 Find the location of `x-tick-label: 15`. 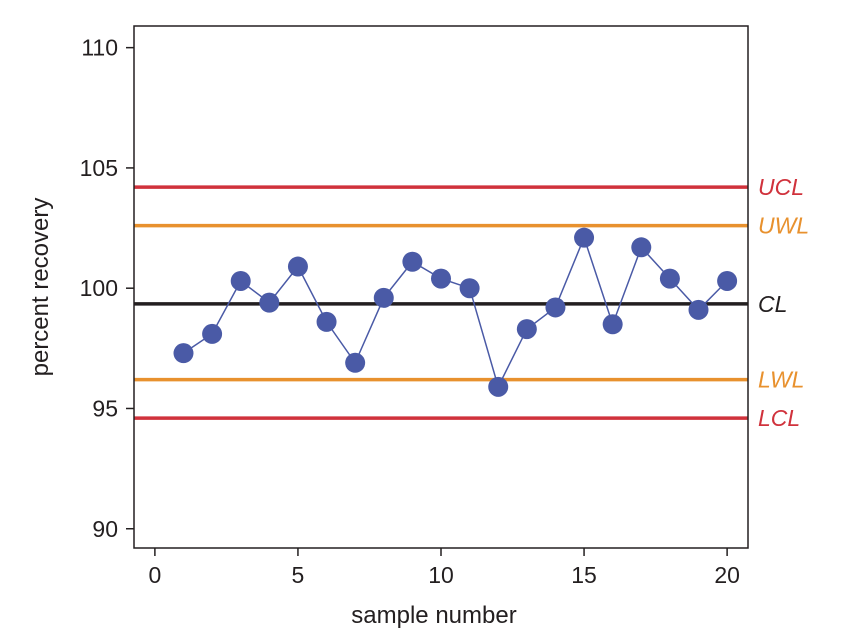

x-tick-label: 15 is located at coordinates (584, 575).